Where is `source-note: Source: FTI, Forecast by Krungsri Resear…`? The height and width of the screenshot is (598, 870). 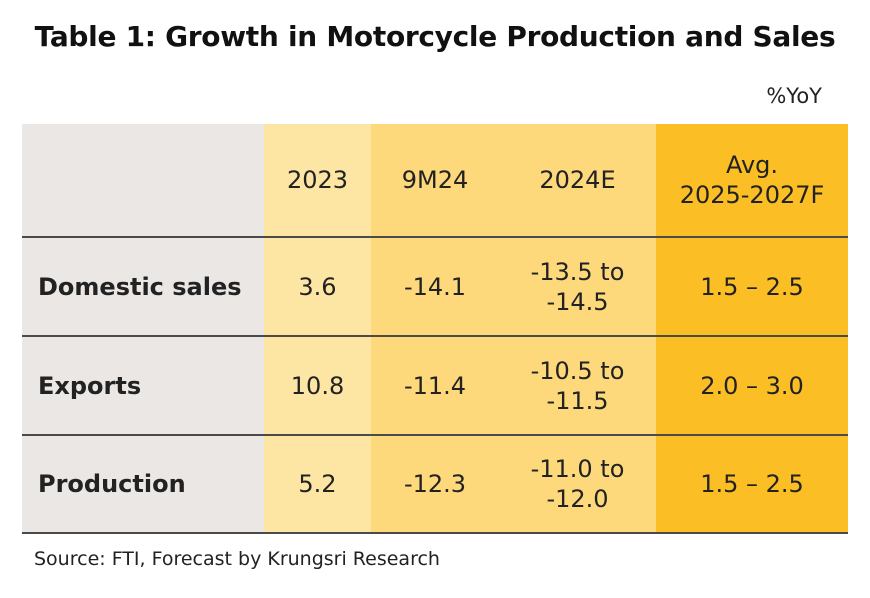 source-note: Source: FTI, Forecast by Krungsri Resear… is located at coordinates (237, 559).